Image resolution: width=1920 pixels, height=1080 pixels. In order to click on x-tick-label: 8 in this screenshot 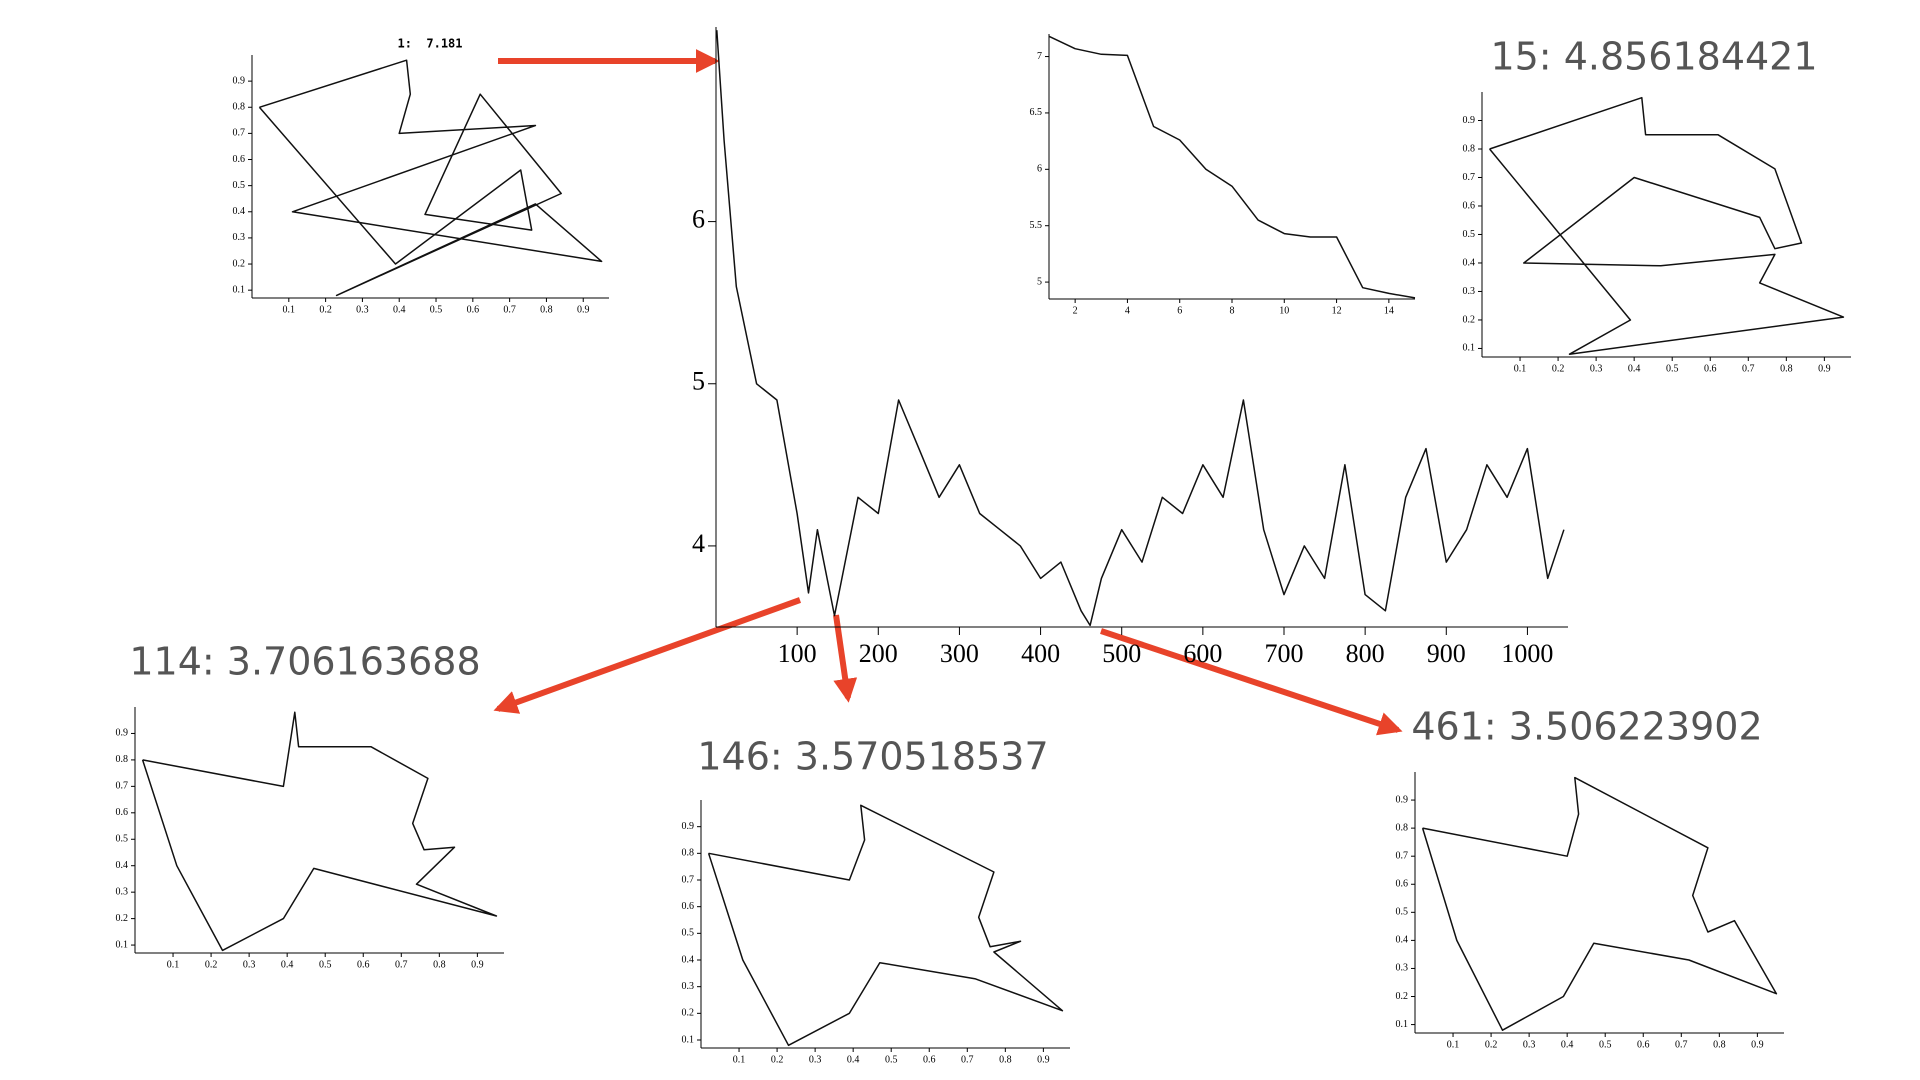, I will do `click(1232, 310)`.